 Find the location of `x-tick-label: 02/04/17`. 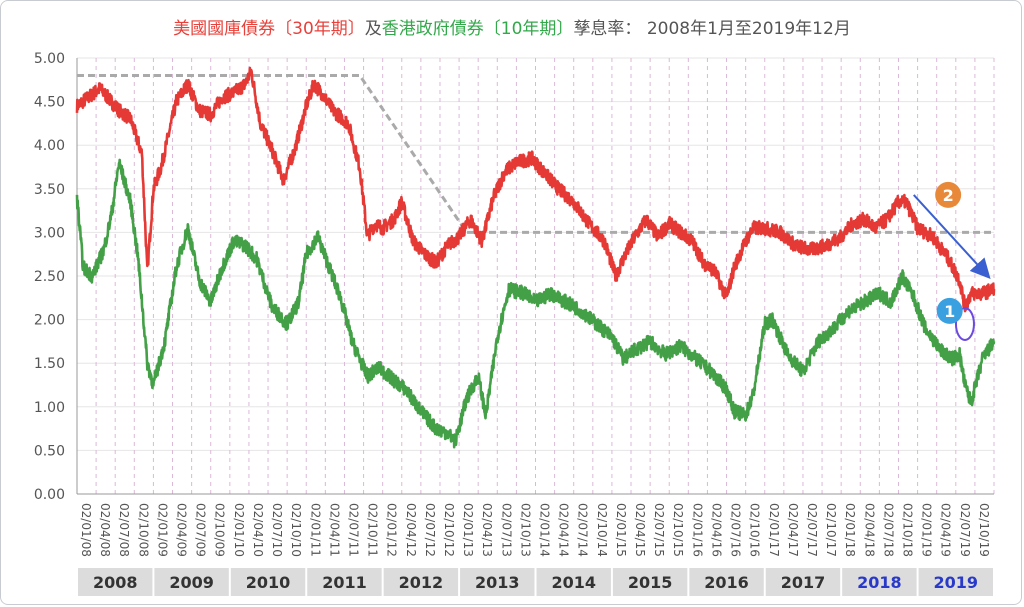

x-tick-label: 02/04/17 is located at coordinates (793, 530).